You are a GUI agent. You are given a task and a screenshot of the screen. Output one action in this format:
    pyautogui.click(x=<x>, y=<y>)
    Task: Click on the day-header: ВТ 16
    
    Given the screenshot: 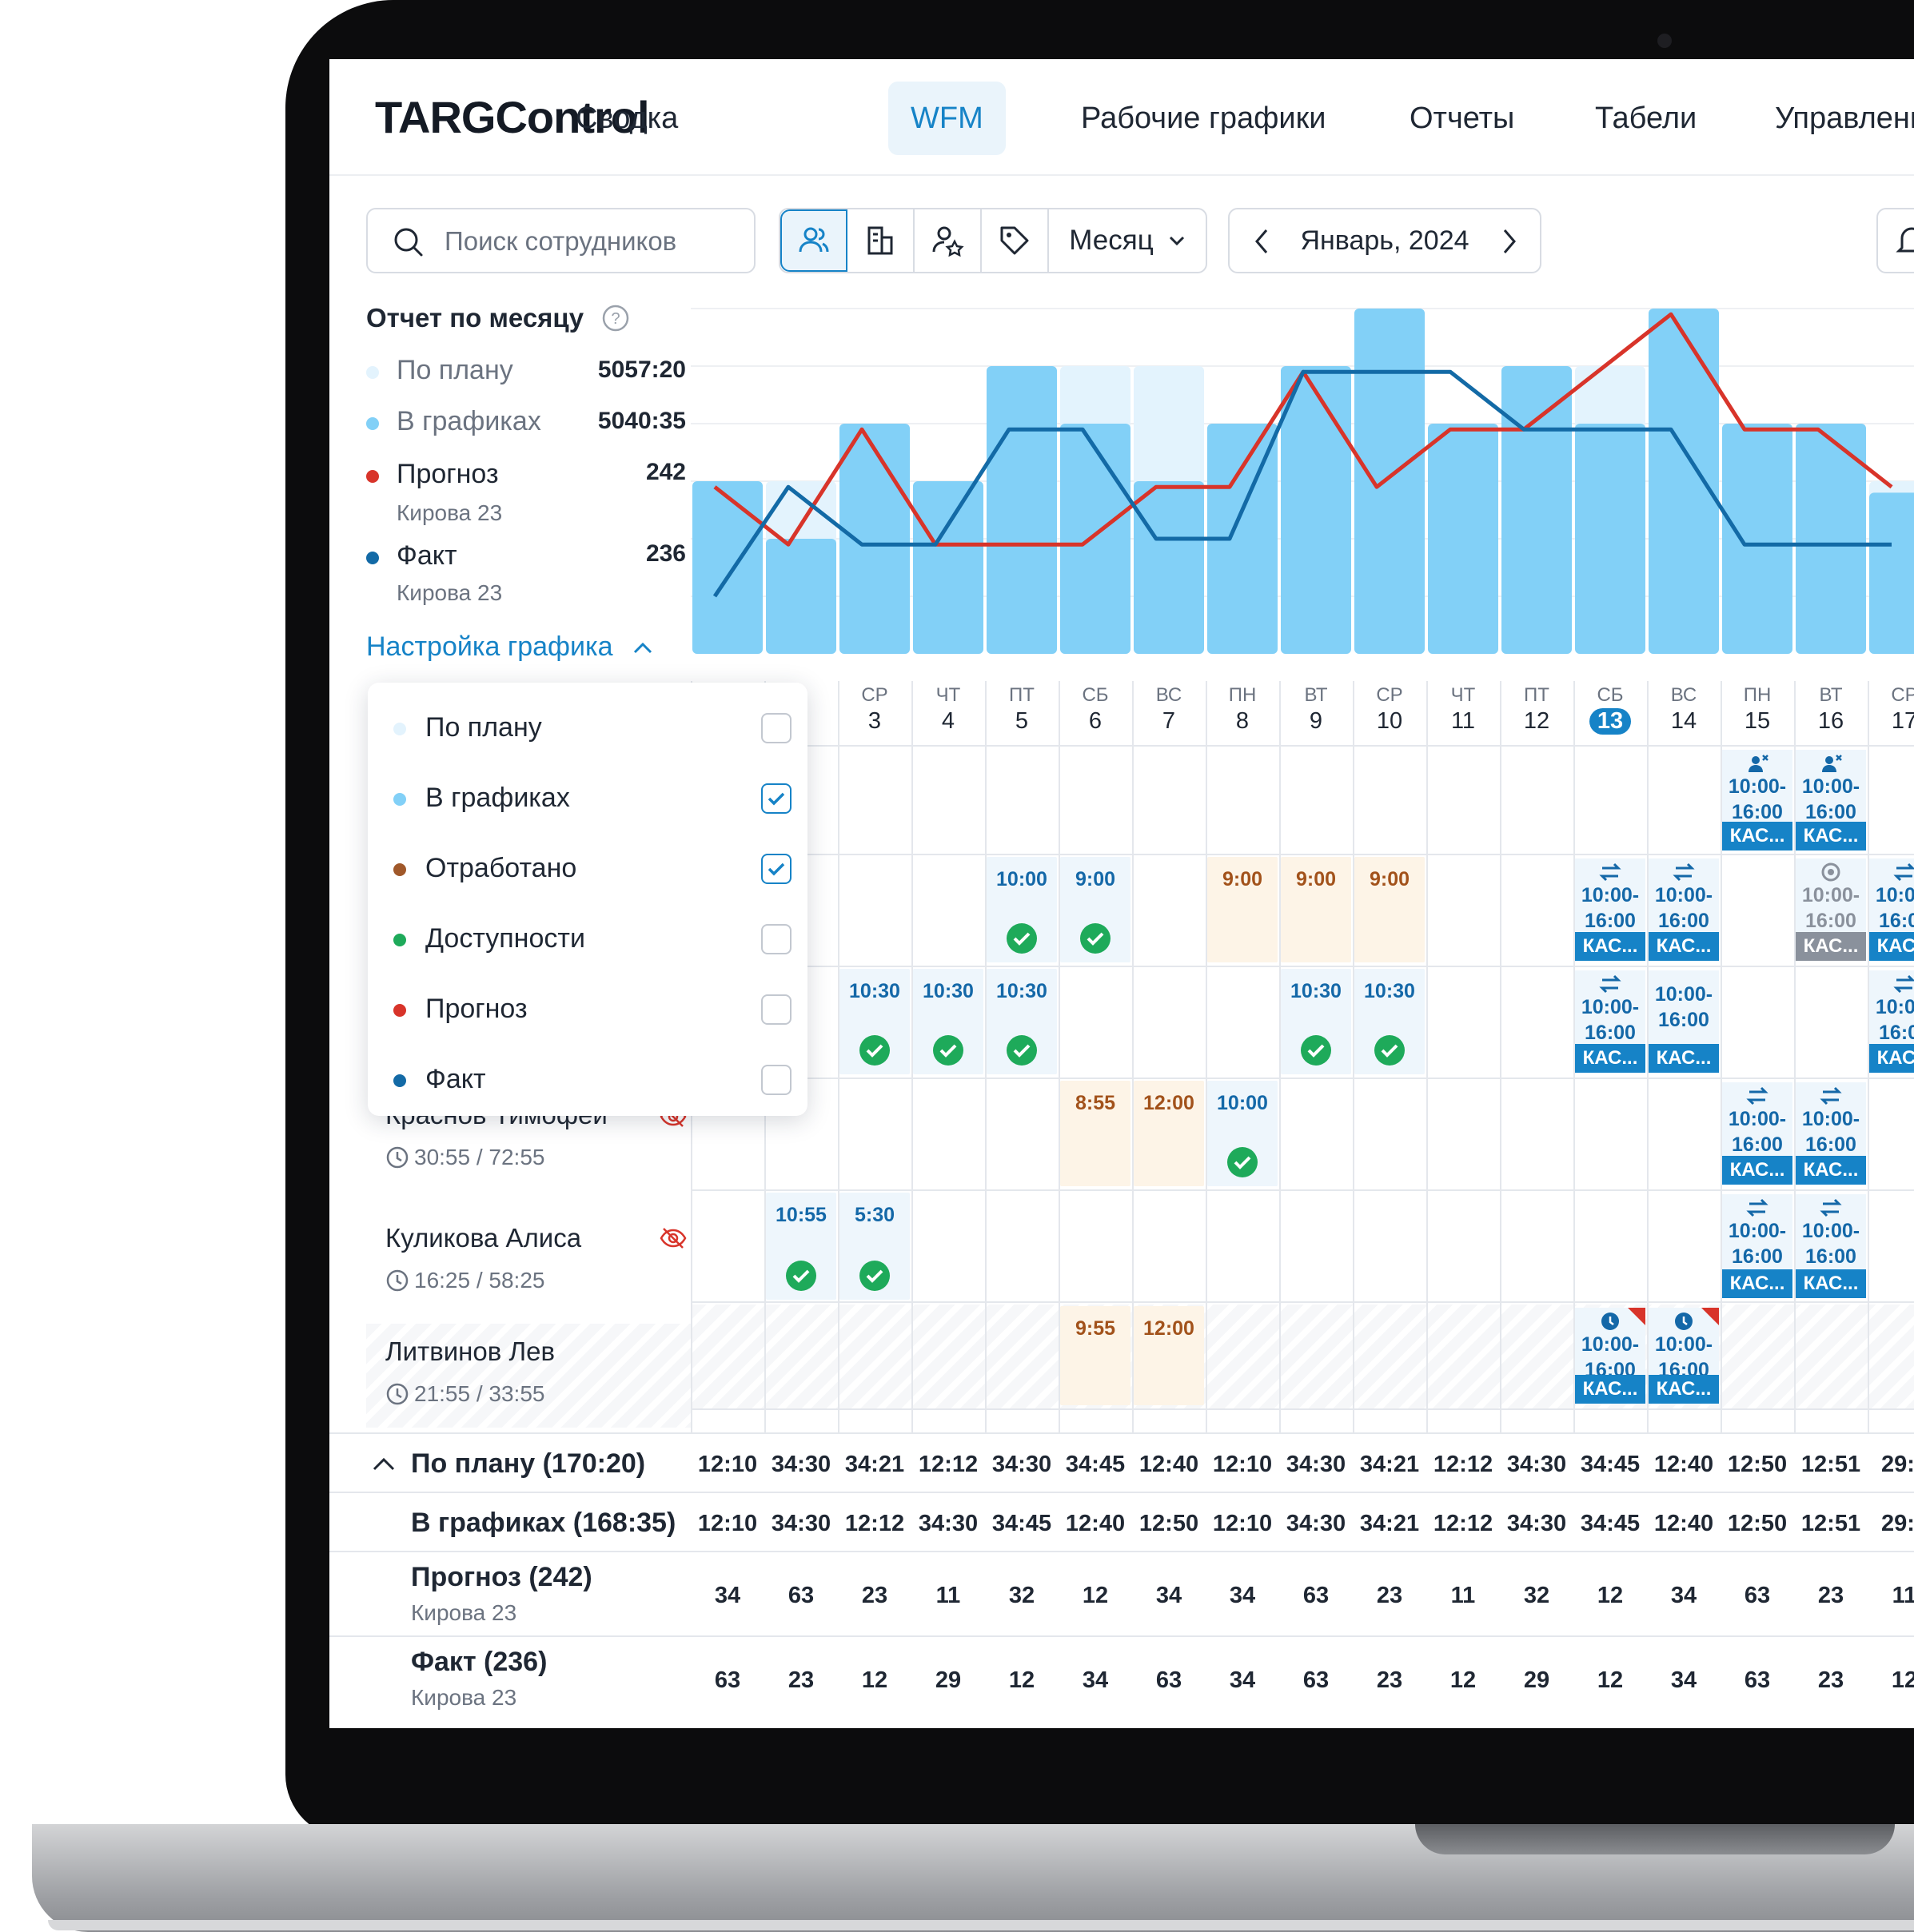 What is the action you would take?
    pyautogui.click(x=1831, y=713)
    